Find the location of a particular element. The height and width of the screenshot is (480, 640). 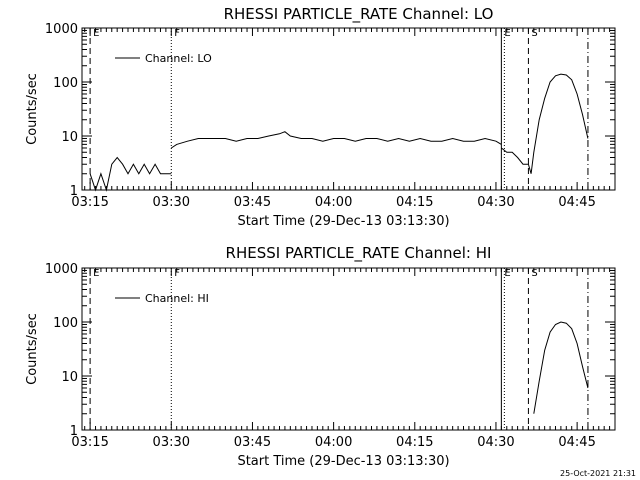

chart2-y-tick-label: 1000 is located at coordinates (61, 269).